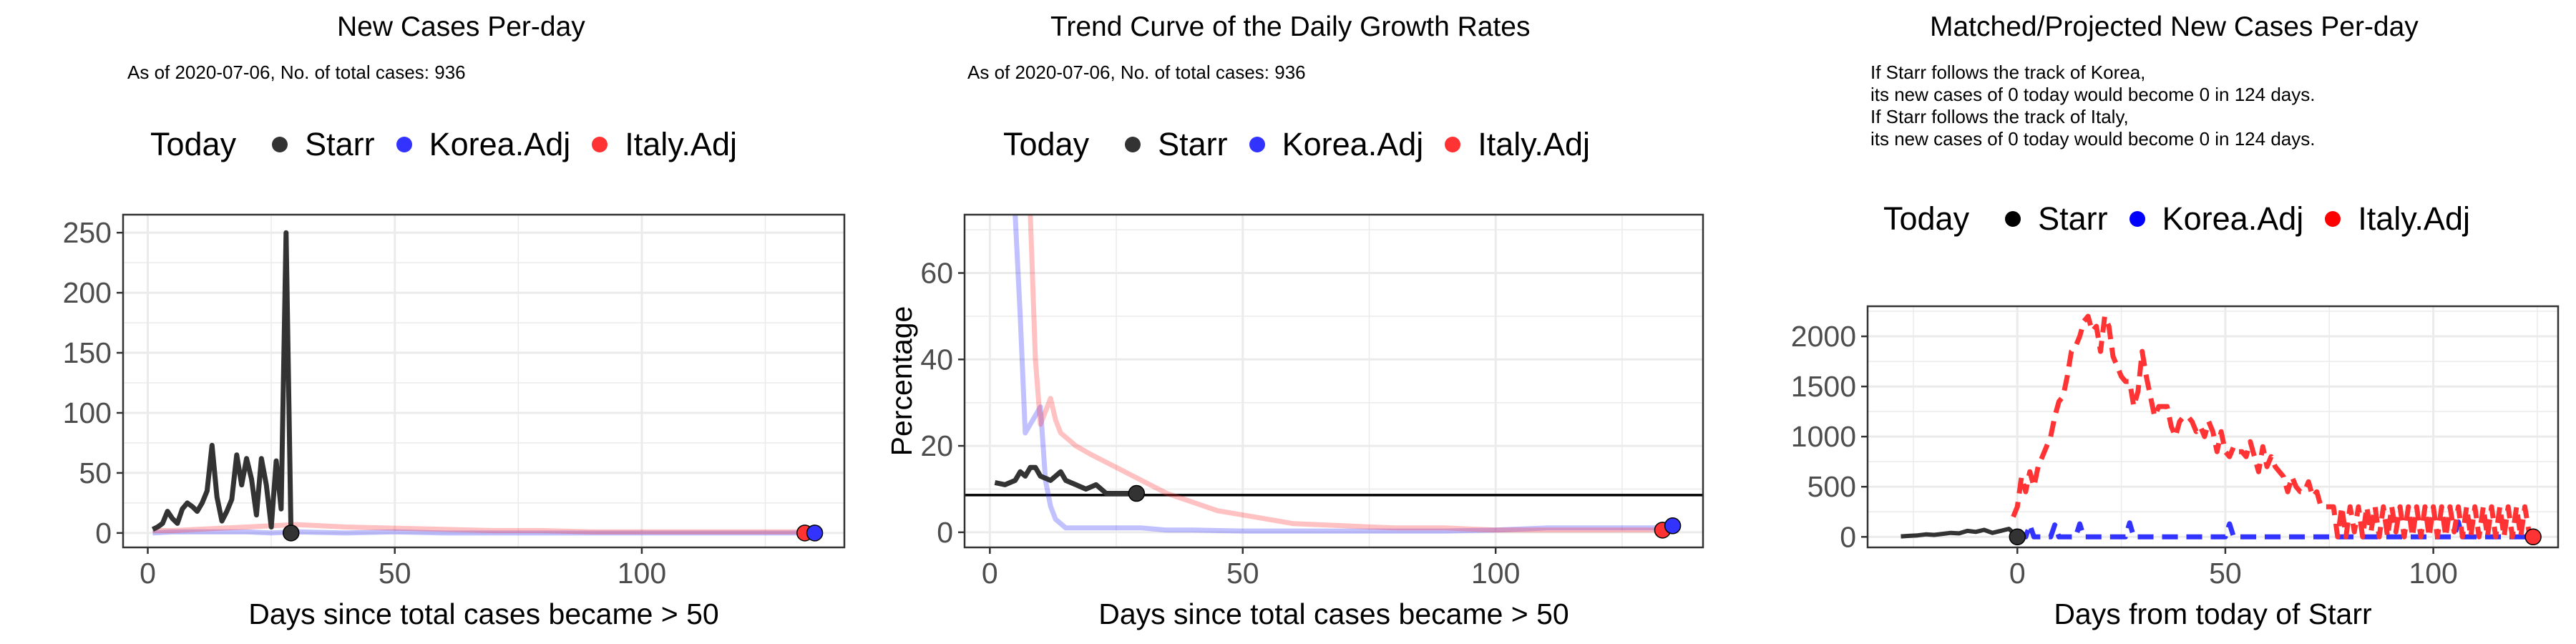  What do you see at coordinates (87, 412) in the screenshot?
I see `y-tick-label: 100` at bounding box center [87, 412].